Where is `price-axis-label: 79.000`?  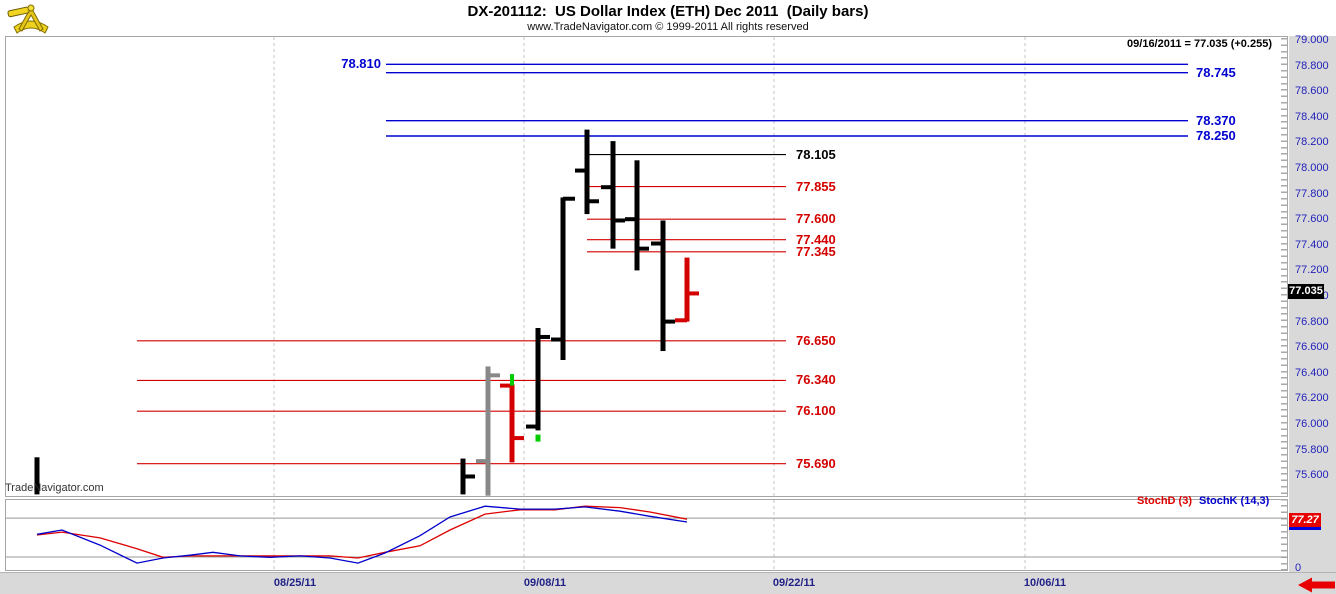
price-axis-label: 79.000 is located at coordinates (1312, 40).